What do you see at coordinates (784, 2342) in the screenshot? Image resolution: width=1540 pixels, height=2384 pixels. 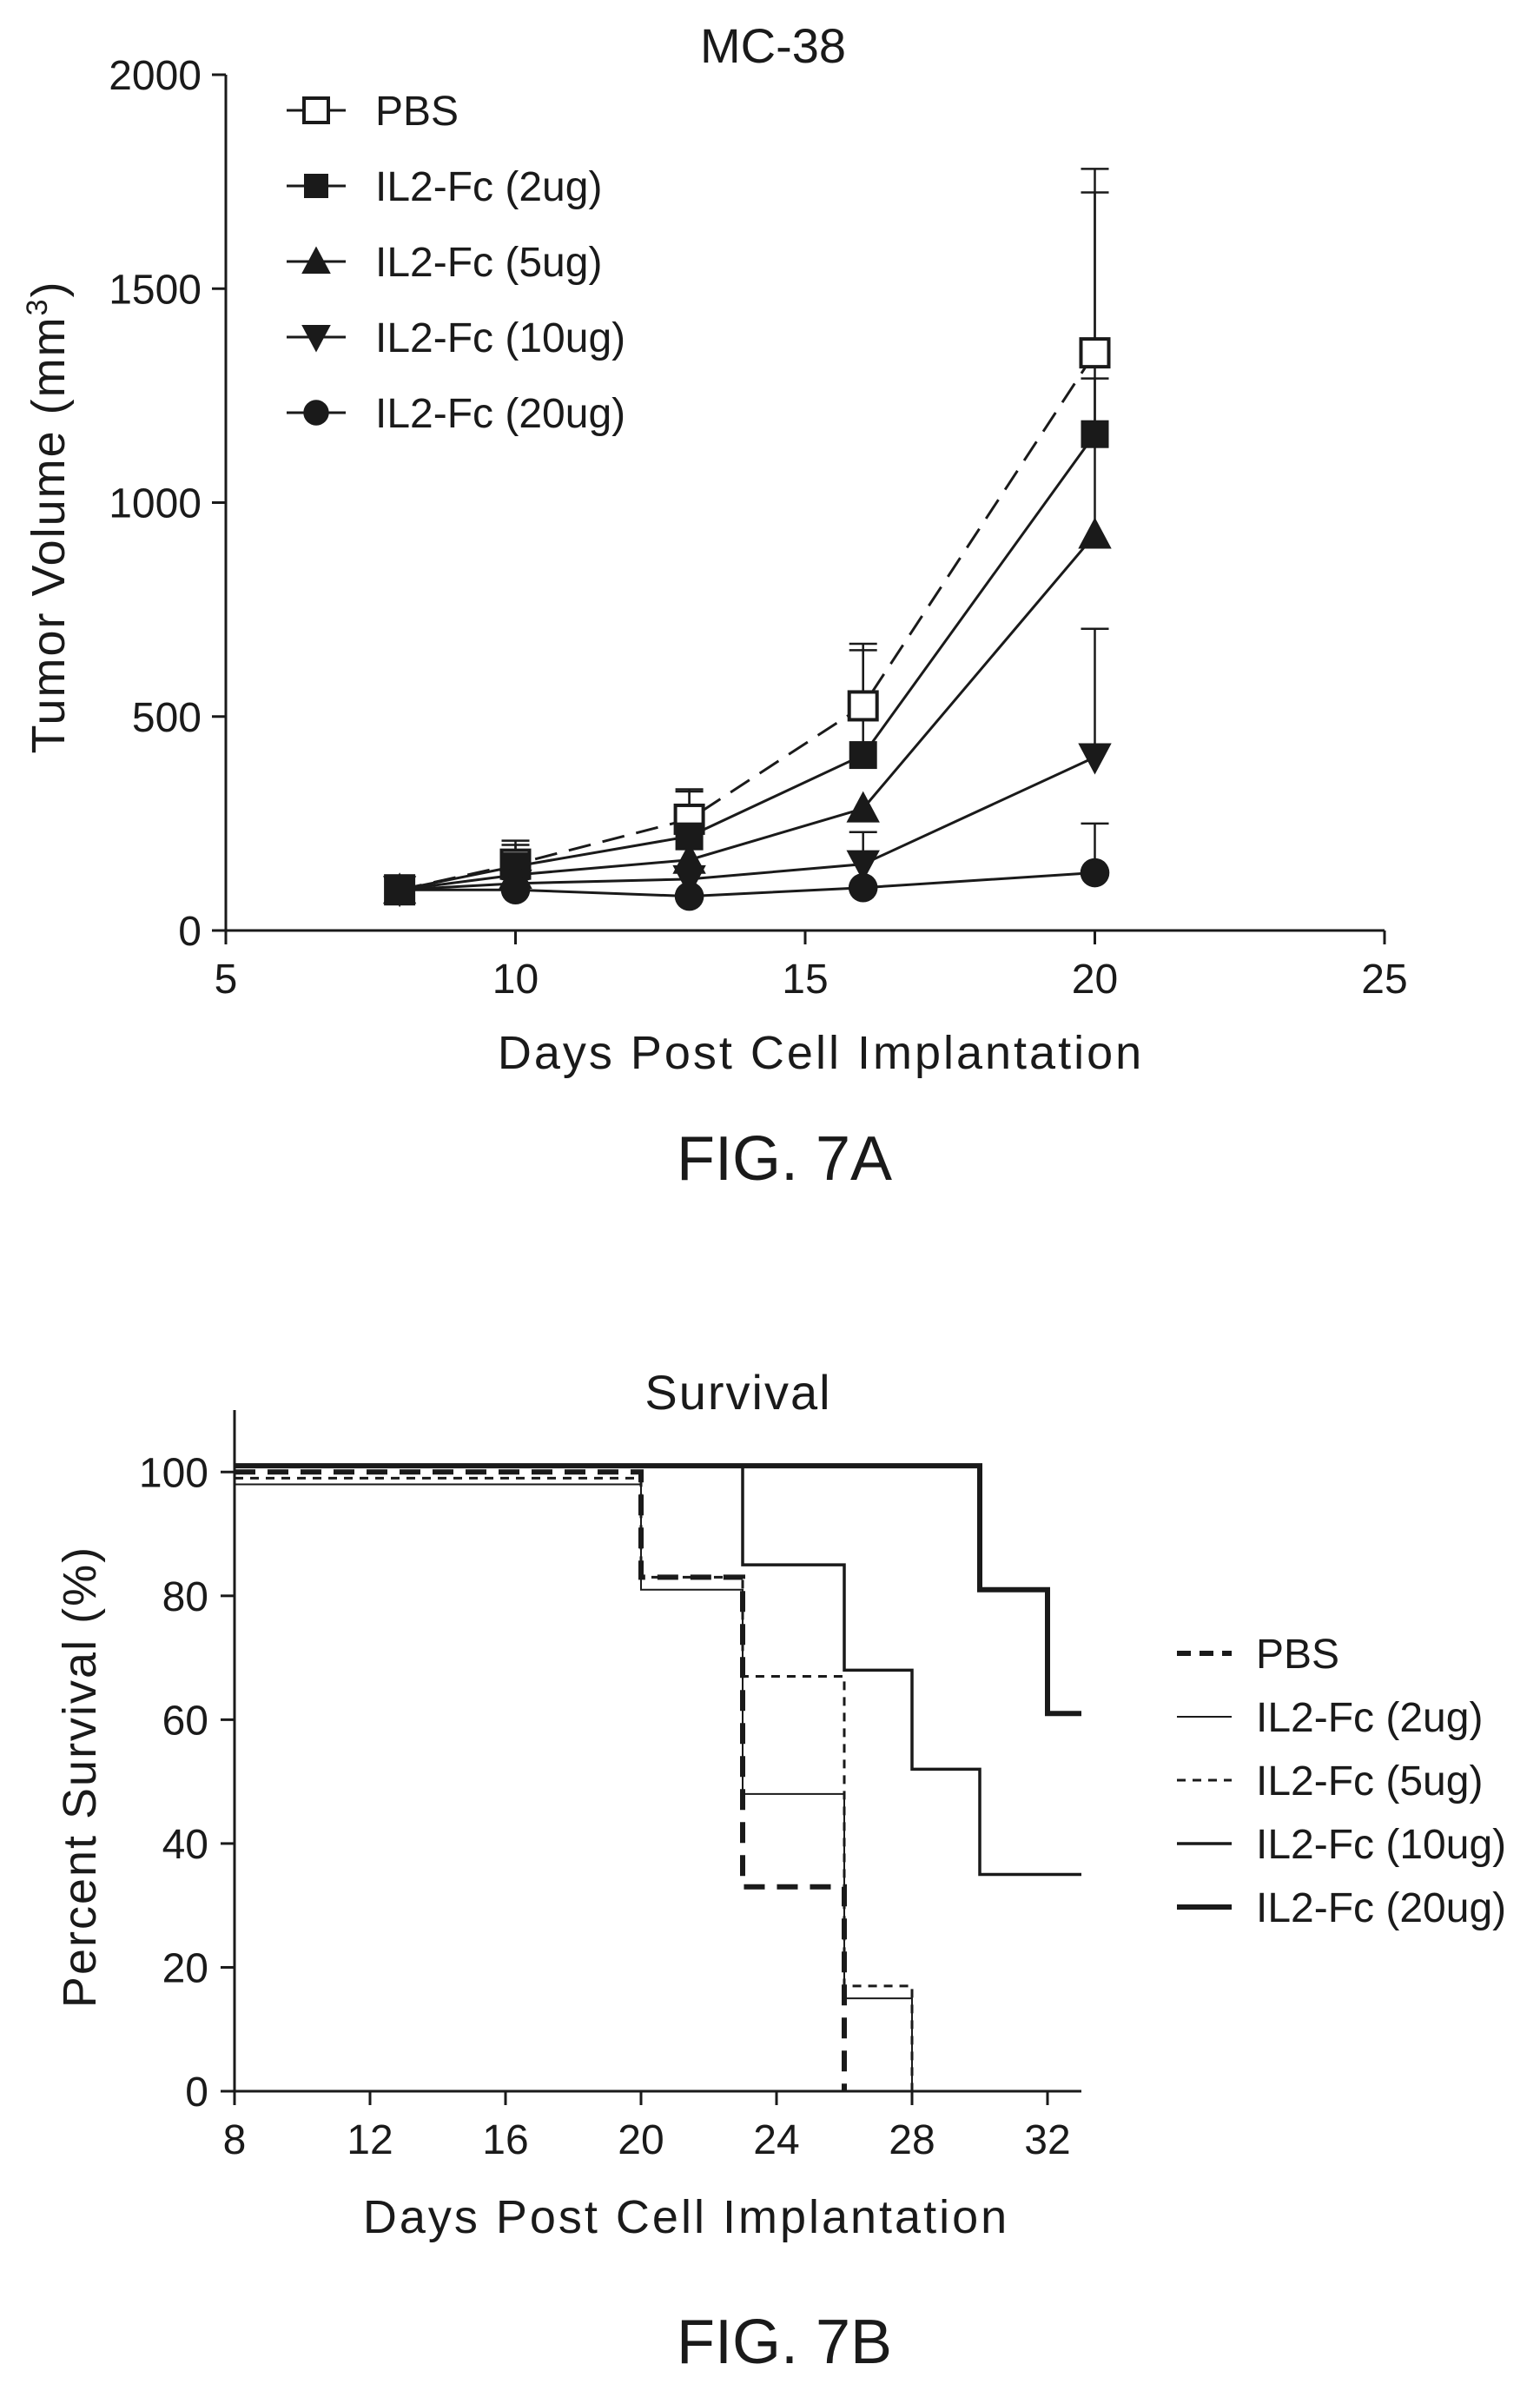 I see `figure-caption: FIG. 7B` at bounding box center [784, 2342].